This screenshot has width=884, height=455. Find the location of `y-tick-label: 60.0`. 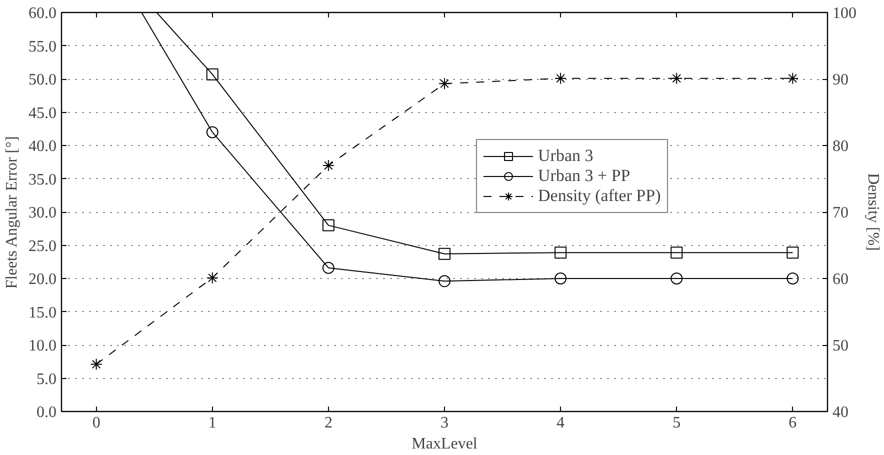

y-tick-label: 60.0 is located at coordinates (42, 13).